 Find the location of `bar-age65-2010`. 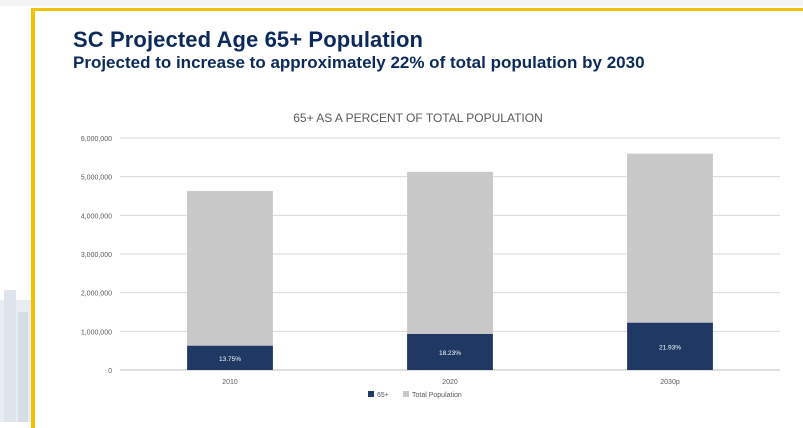

bar-age65-2010 is located at coordinates (230, 357).